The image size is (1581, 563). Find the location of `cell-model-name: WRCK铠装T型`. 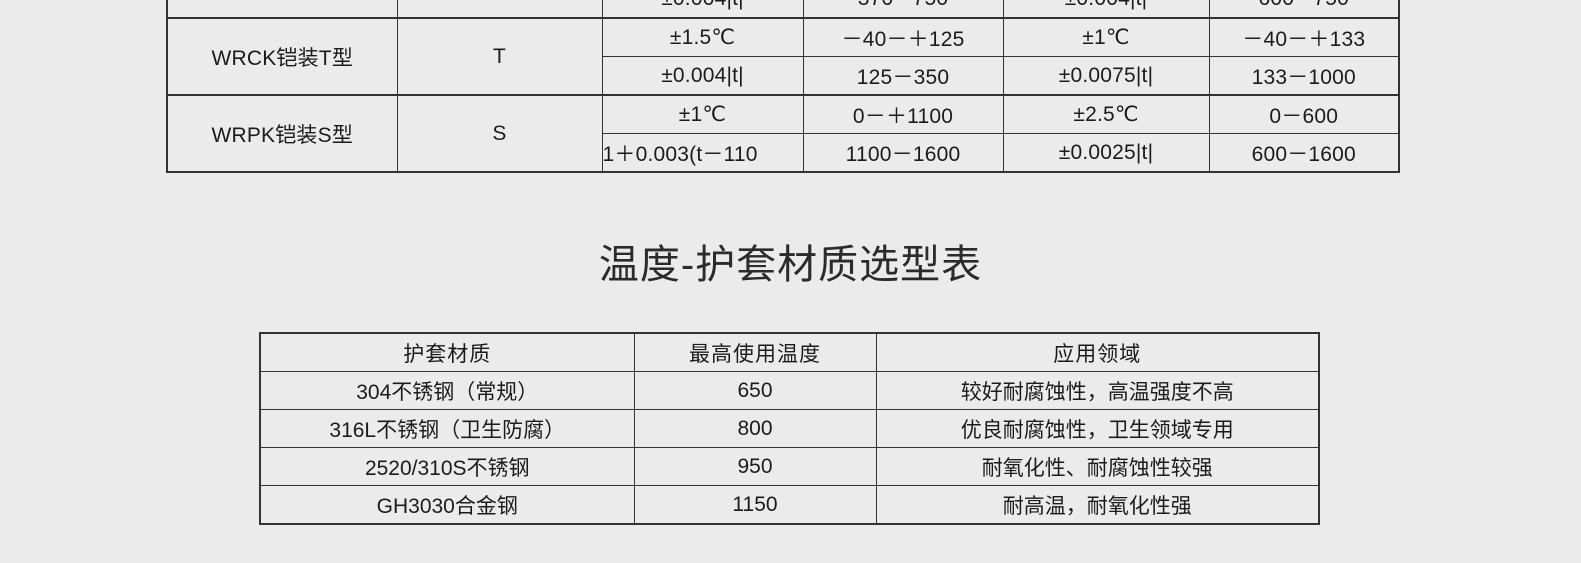

cell-model-name: WRCK铠装T型 is located at coordinates (282, 56).